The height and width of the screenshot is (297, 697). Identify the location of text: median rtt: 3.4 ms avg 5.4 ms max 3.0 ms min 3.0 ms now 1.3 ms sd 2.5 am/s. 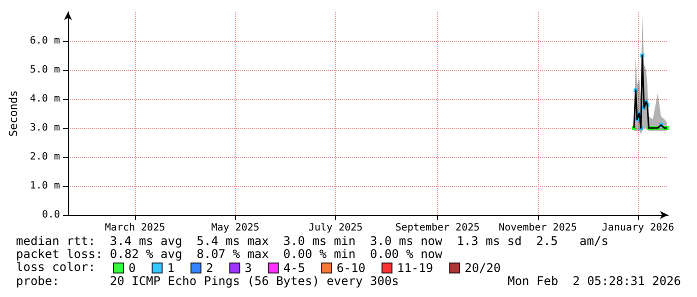
(312, 241).